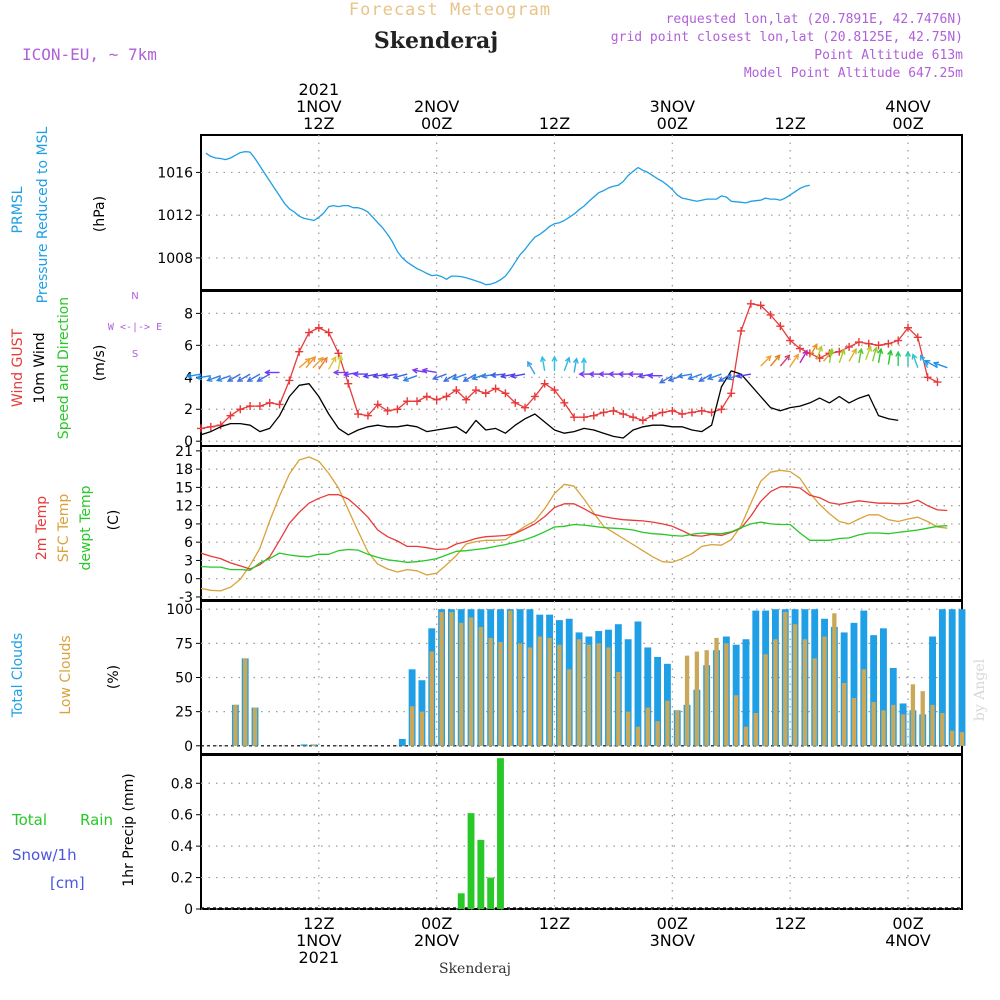 This screenshot has width=1000, height=1000. What do you see at coordinates (175, 259) in the screenshot?
I see `y-tick-label: 1008` at bounding box center [175, 259].